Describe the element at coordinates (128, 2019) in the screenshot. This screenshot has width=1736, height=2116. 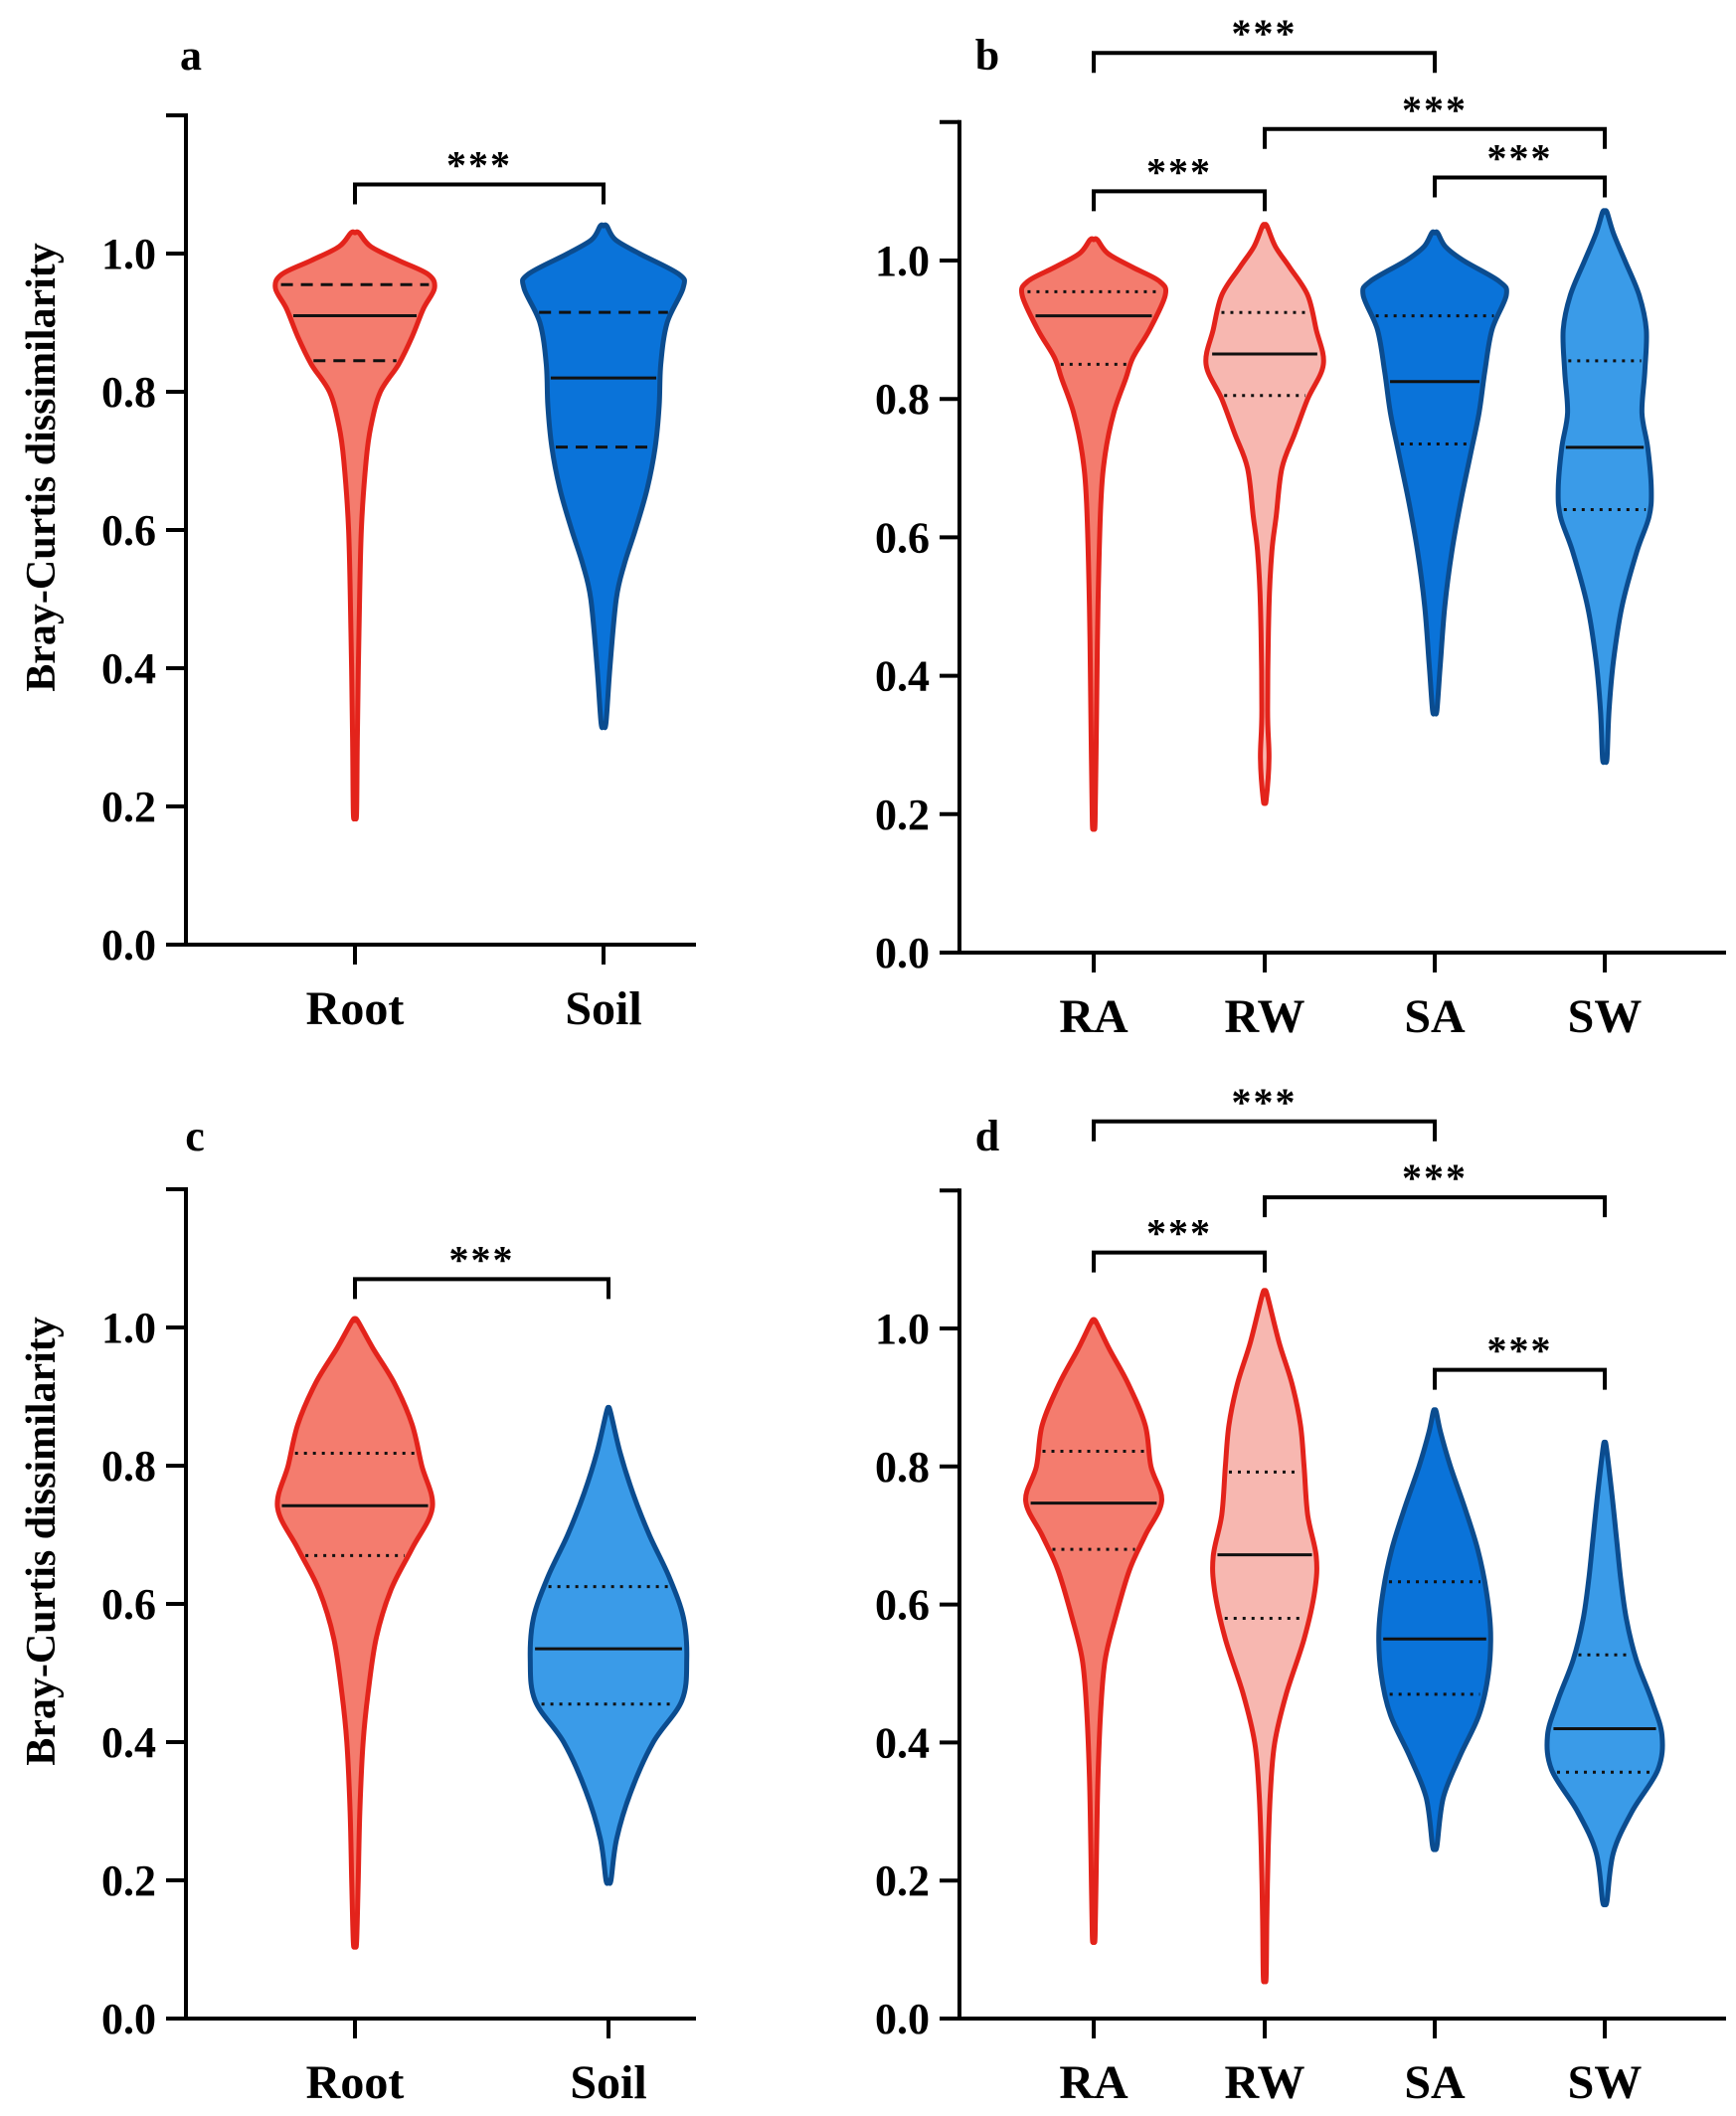
I see `y-tick-label-c: 0.0` at that location.